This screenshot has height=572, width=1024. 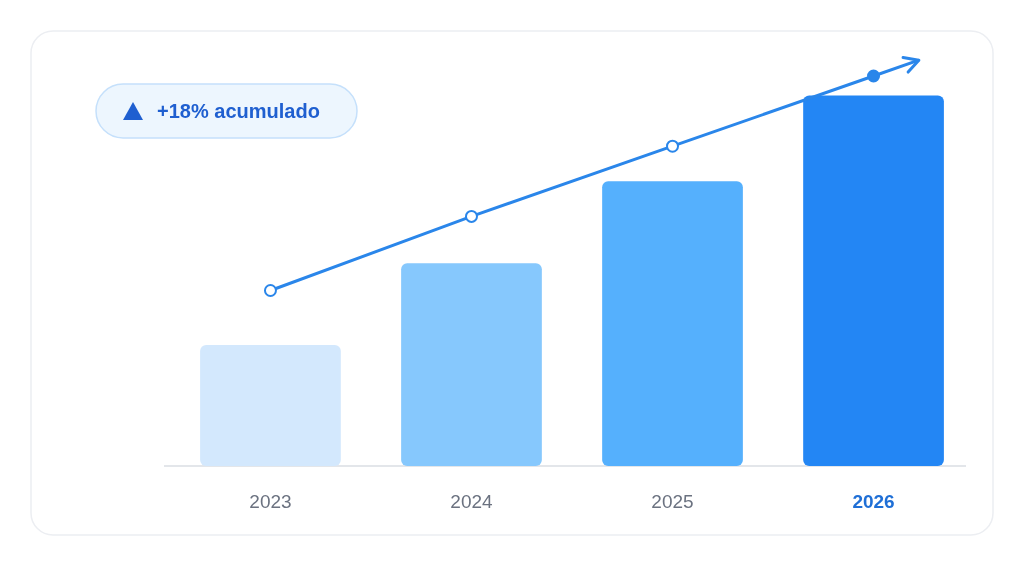 I want to click on badge: +18% acumulado, so click(x=226, y=111).